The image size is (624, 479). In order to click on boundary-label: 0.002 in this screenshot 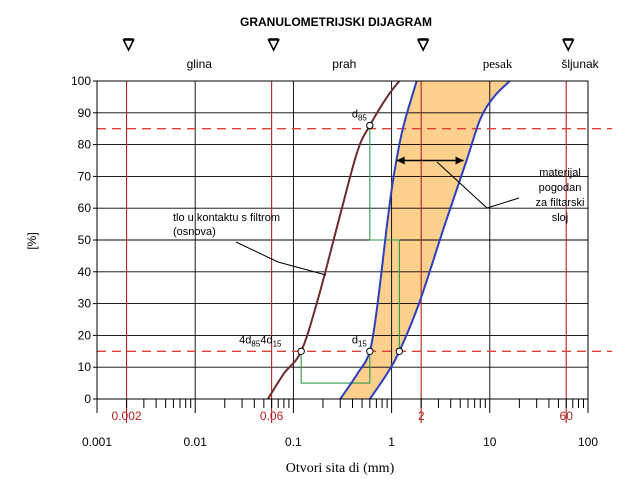, I will do `click(127, 416)`.